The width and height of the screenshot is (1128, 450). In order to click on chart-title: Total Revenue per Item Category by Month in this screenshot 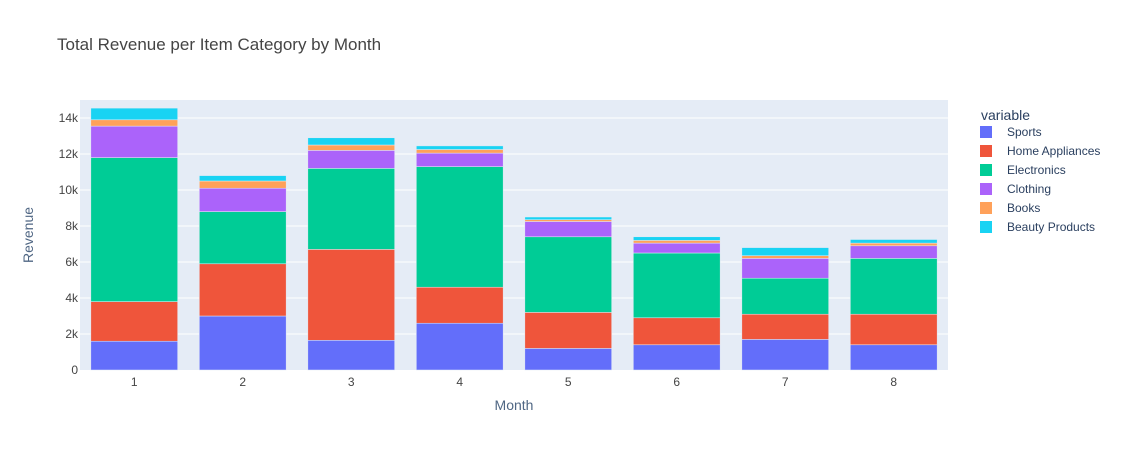, I will do `click(219, 44)`.